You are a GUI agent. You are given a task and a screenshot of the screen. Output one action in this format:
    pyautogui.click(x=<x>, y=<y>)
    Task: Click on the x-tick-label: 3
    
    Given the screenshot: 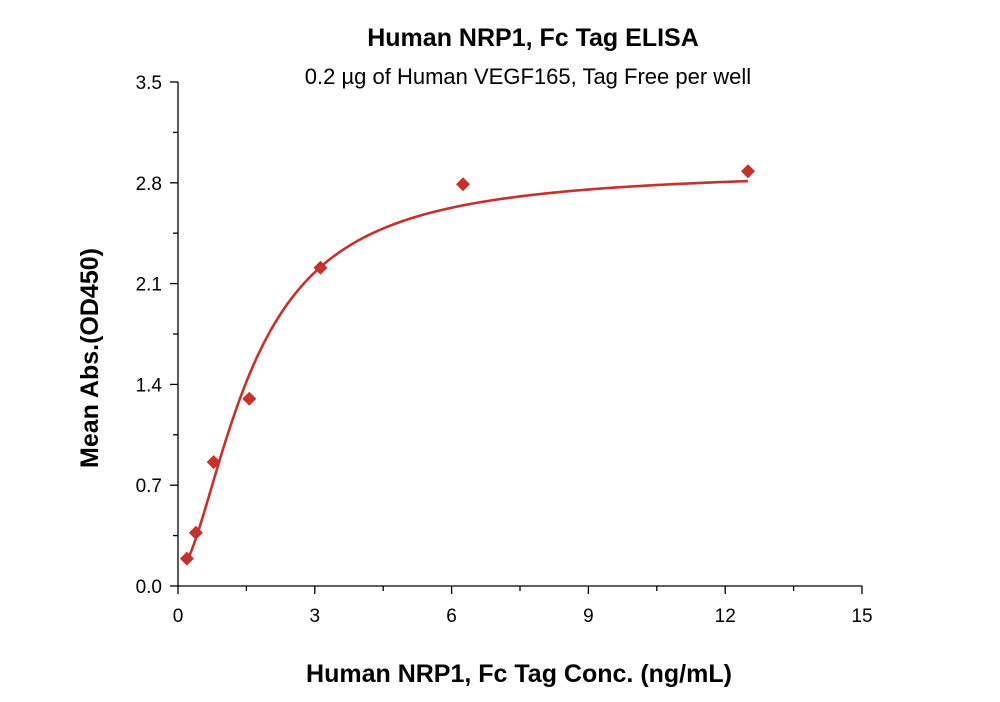 What is the action you would take?
    pyautogui.click(x=315, y=616)
    